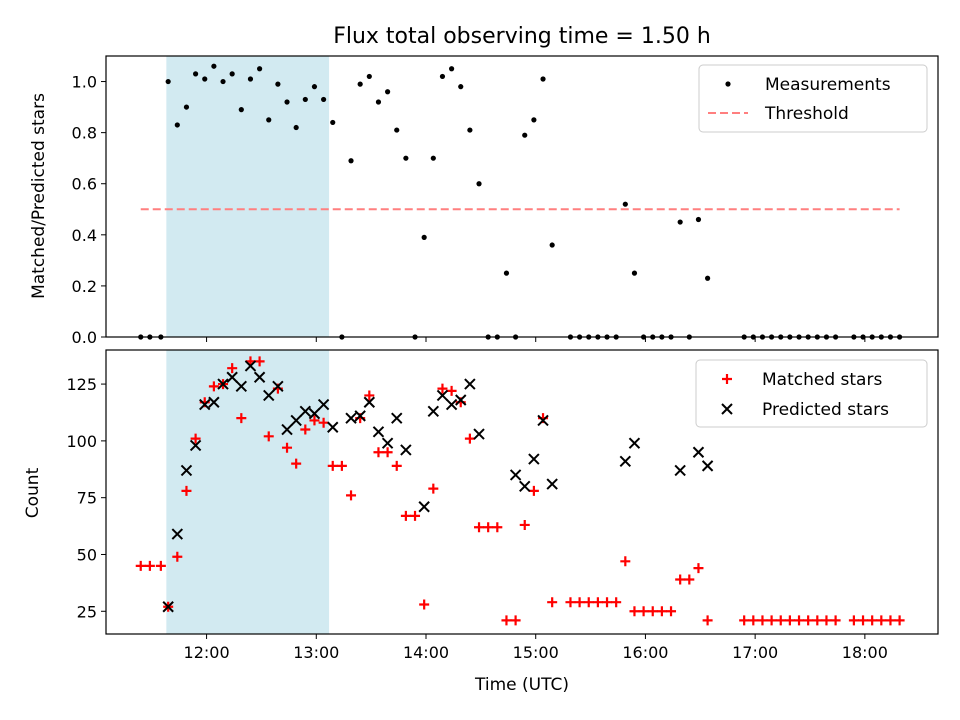  What do you see at coordinates (33, 492) in the screenshot?
I see `bottom-y-axis-label: Count` at bounding box center [33, 492].